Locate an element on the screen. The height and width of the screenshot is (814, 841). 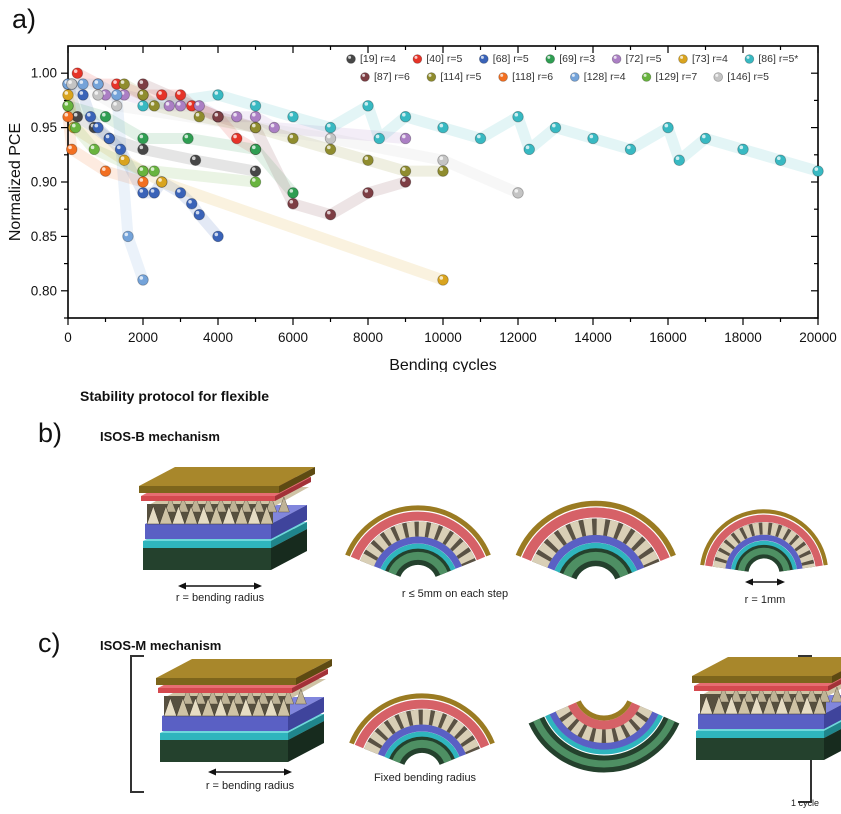
svg-text: [87] r=6 is located at coordinates (392, 77).